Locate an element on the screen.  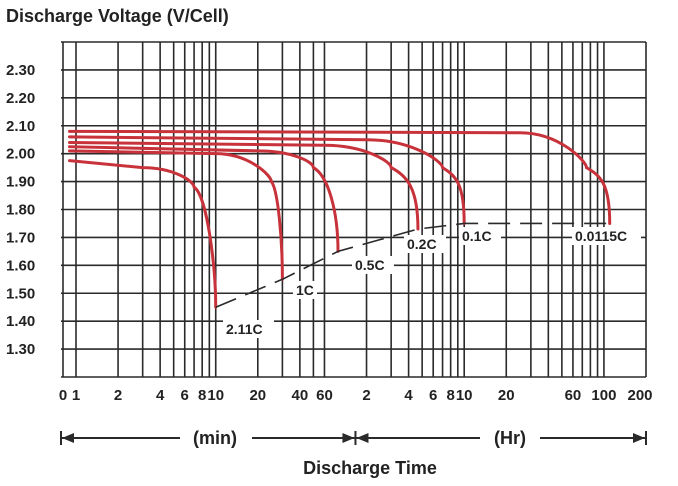
unit-min-label: (min) is located at coordinates (215, 438).